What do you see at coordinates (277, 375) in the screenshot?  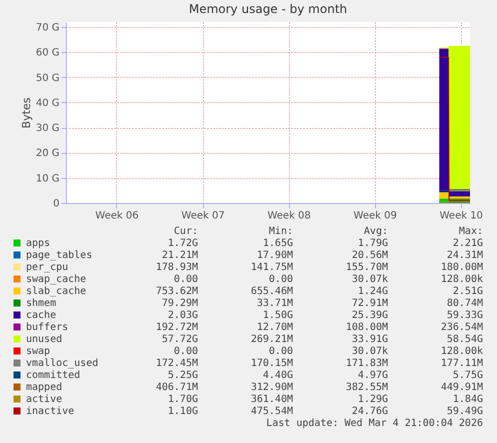 I see `text: 4.40G` at bounding box center [277, 375].